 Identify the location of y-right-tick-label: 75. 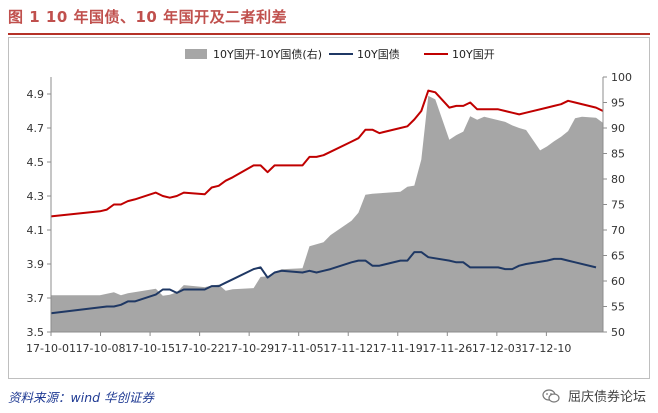
(618, 205).